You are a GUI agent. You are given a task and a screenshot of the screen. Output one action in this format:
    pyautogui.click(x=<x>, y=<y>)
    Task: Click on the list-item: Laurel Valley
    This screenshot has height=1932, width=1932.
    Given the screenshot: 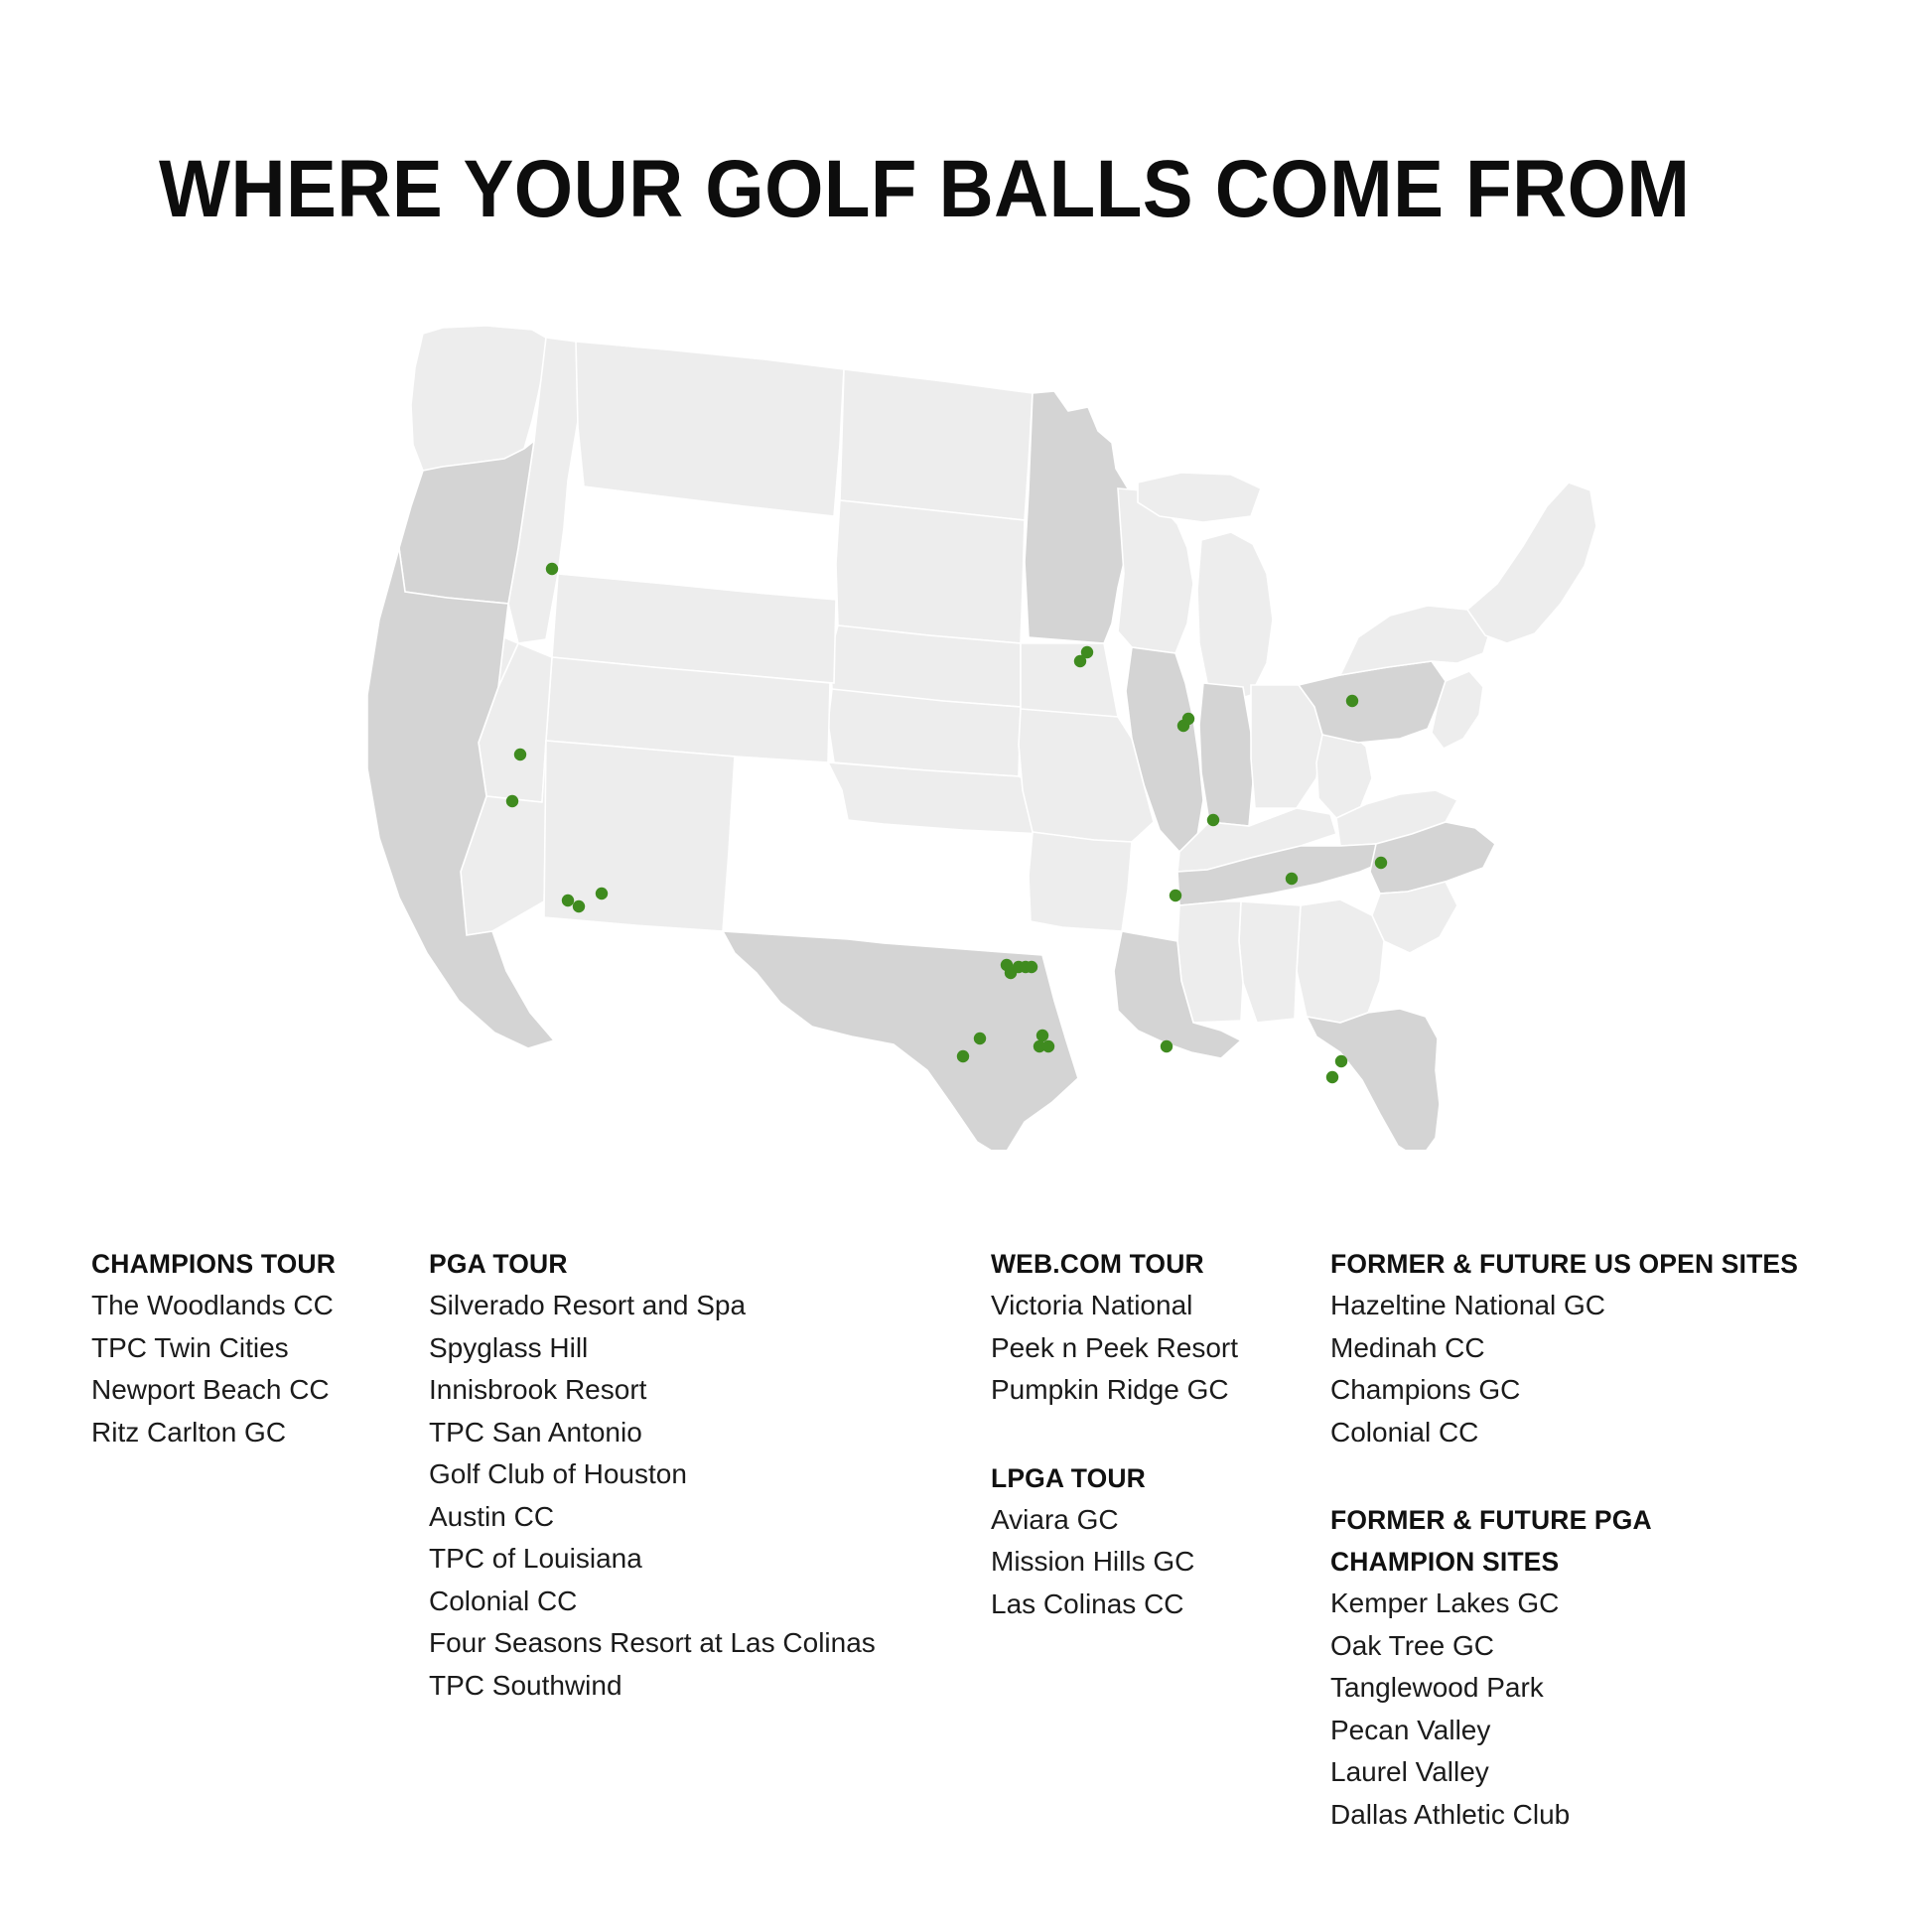 What is the action you would take?
    pyautogui.click(x=1409, y=1772)
    